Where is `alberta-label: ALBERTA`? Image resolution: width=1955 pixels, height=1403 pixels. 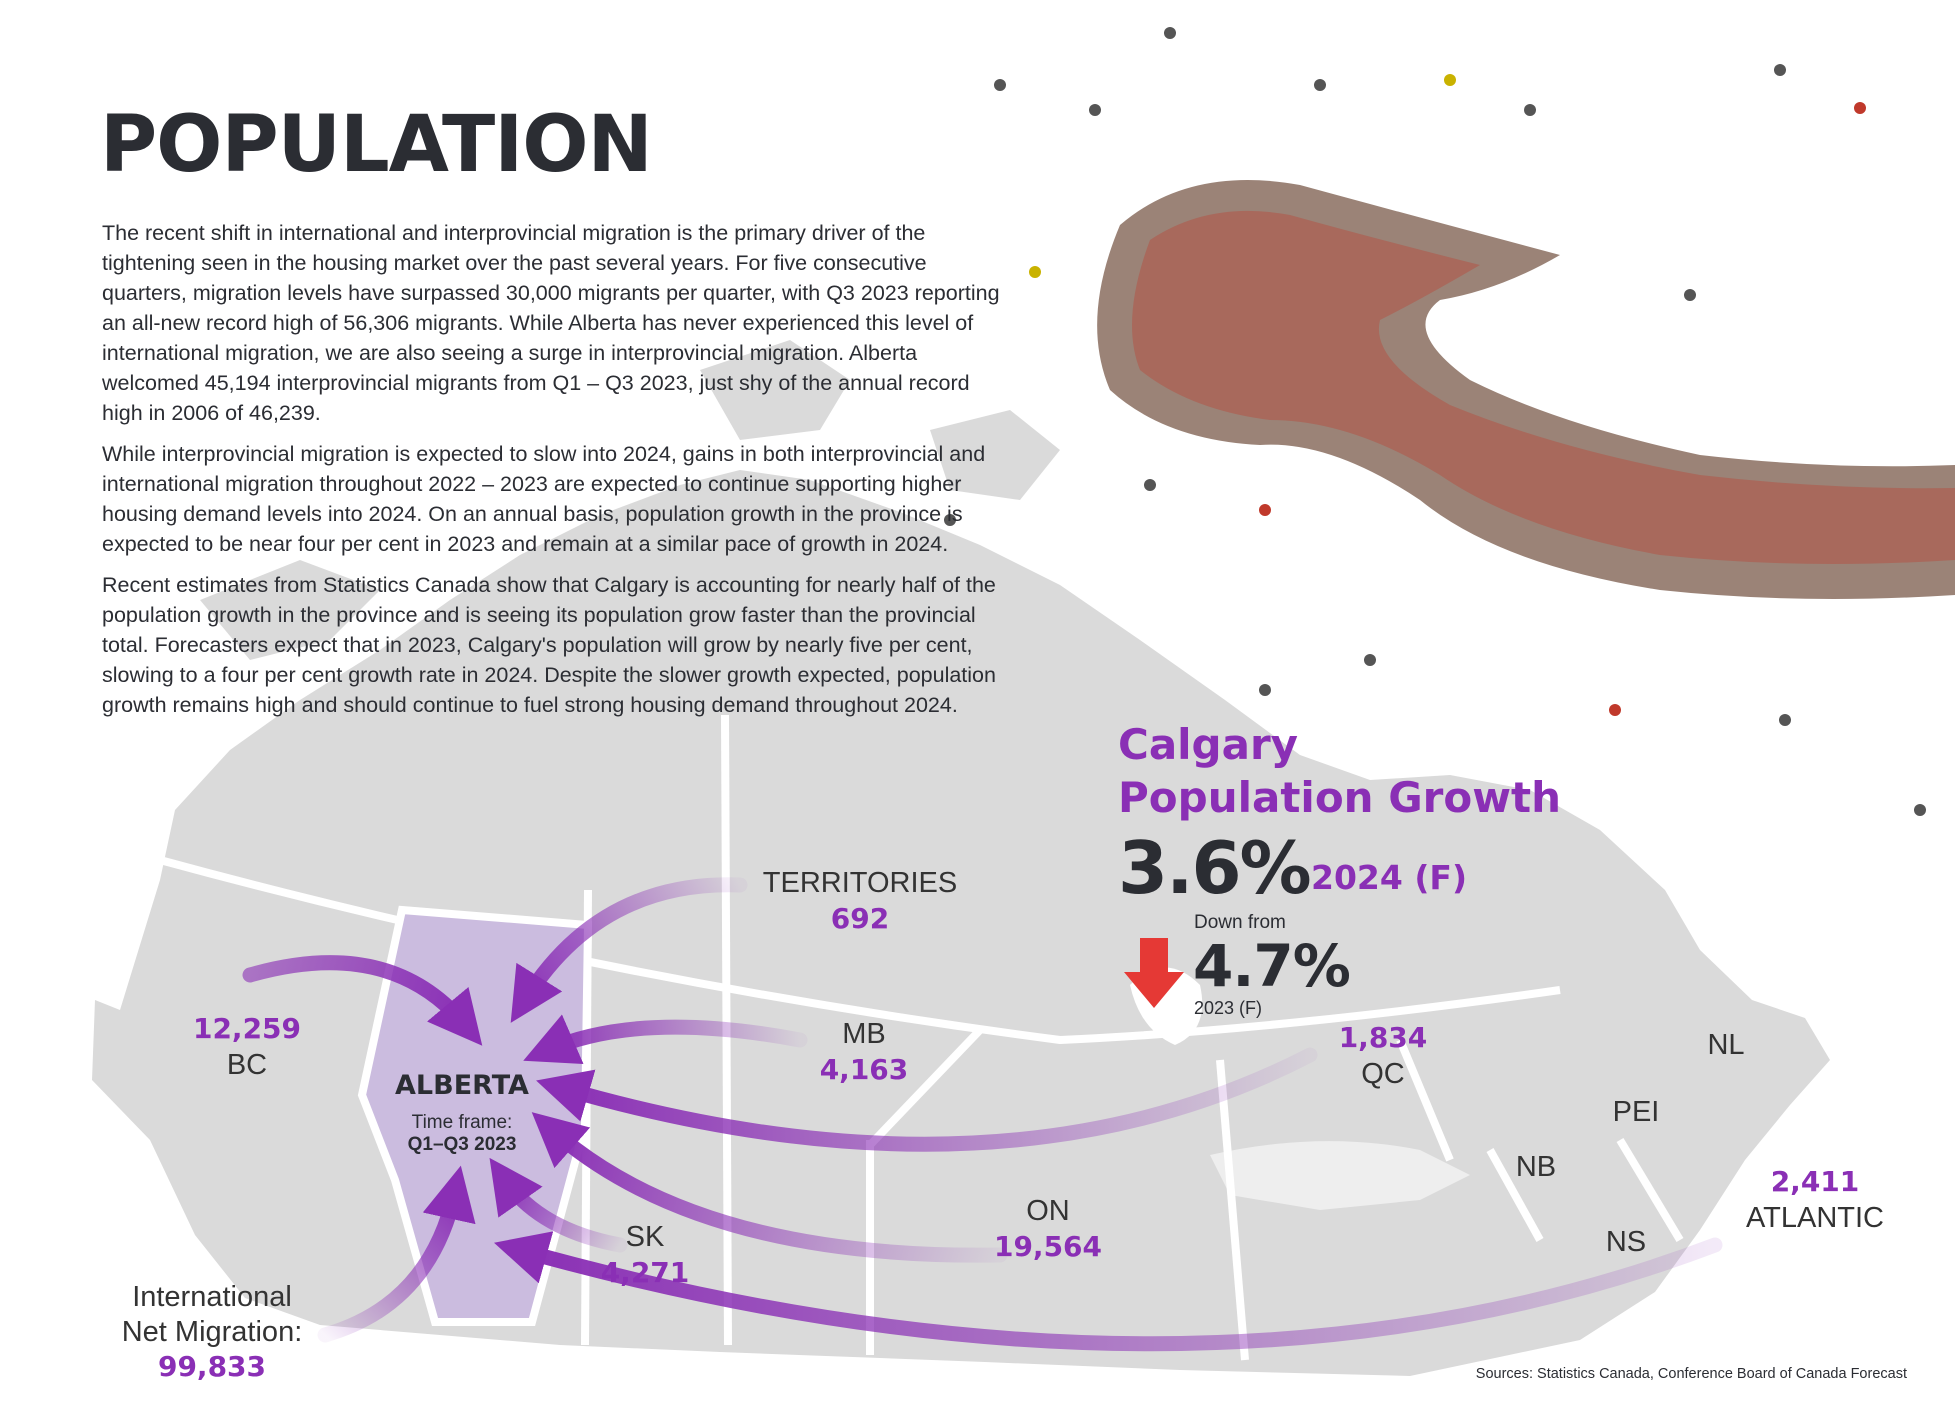 alberta-label: ALBERTA is located at coordinates (462, 1085).